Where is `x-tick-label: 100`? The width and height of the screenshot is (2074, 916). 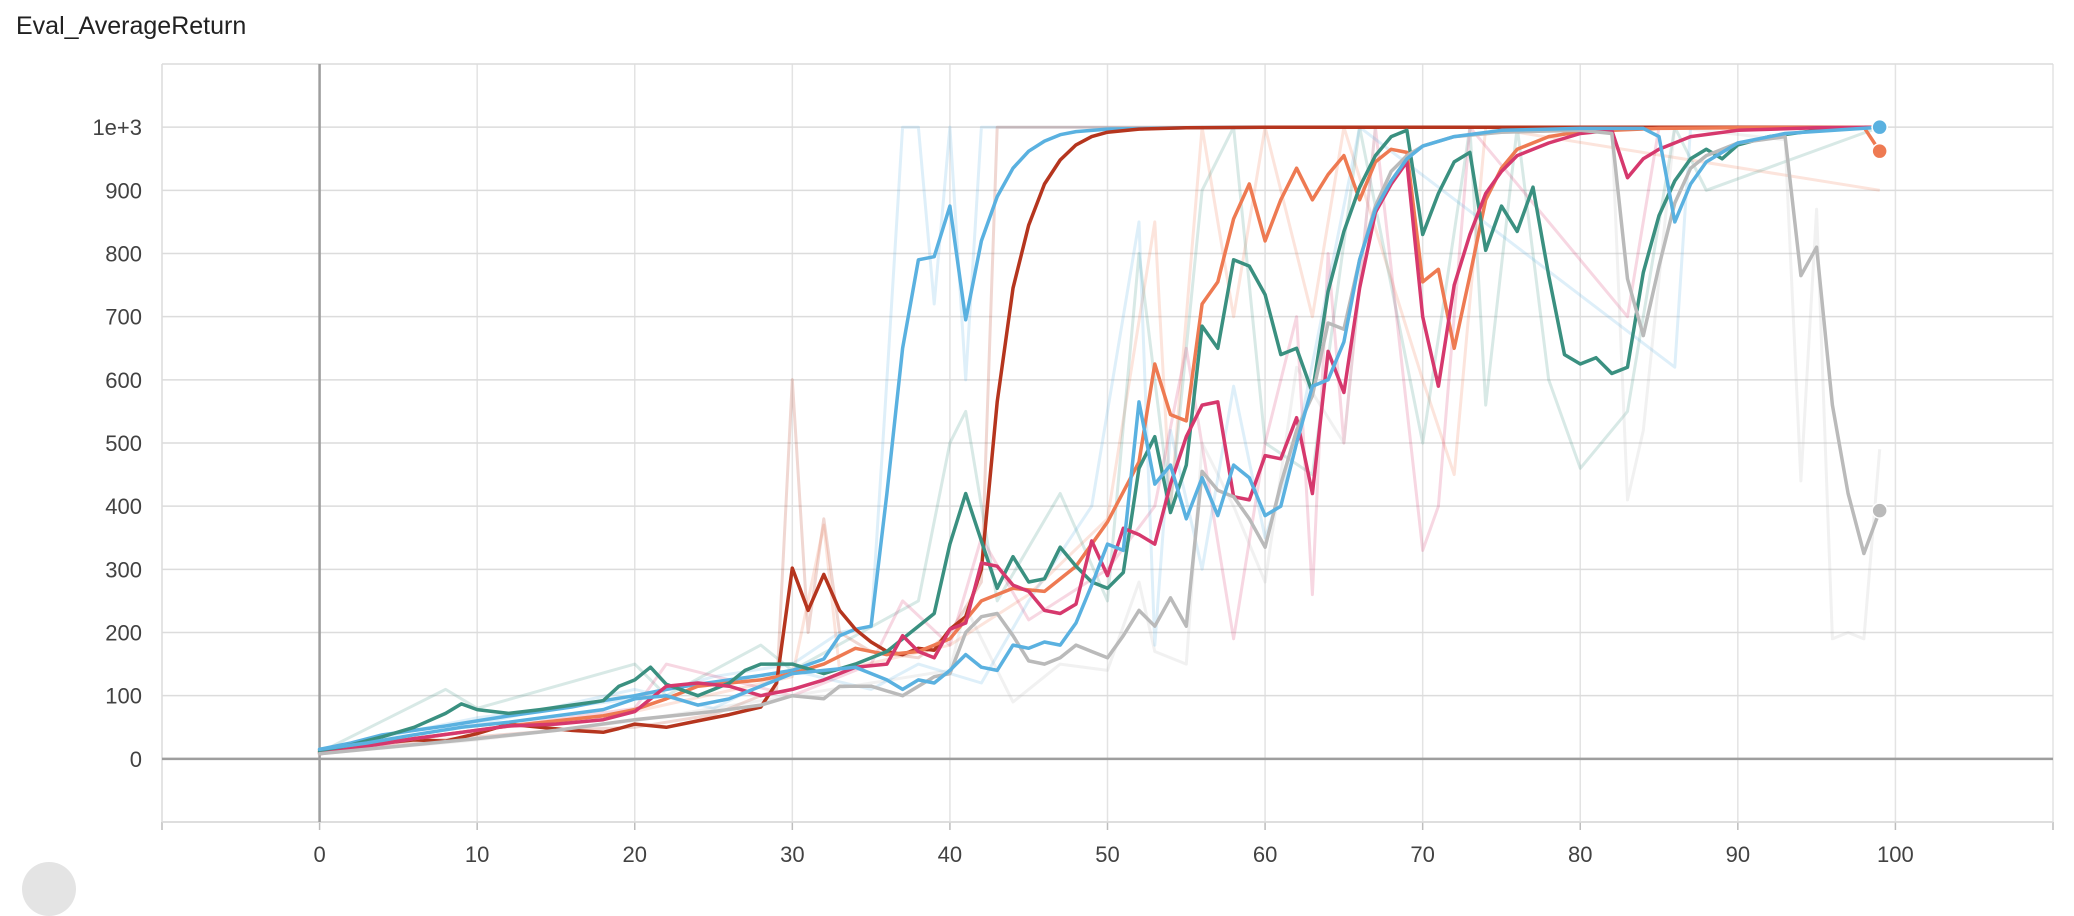 x-tick-label: 100 is located at coordinates (1895, 854).